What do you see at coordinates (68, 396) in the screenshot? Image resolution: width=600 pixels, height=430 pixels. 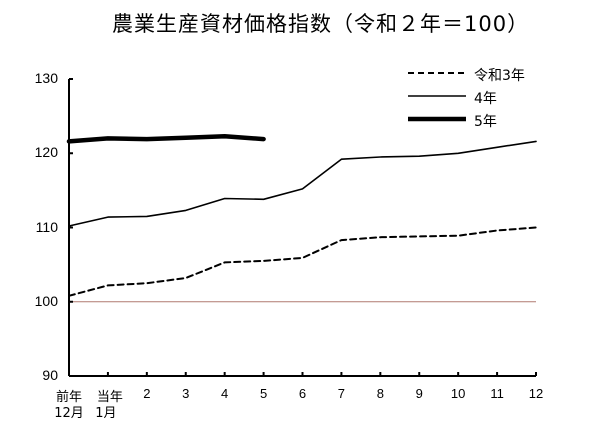 I see `x-tick-label: 前年` at bounding box center [68, 396].